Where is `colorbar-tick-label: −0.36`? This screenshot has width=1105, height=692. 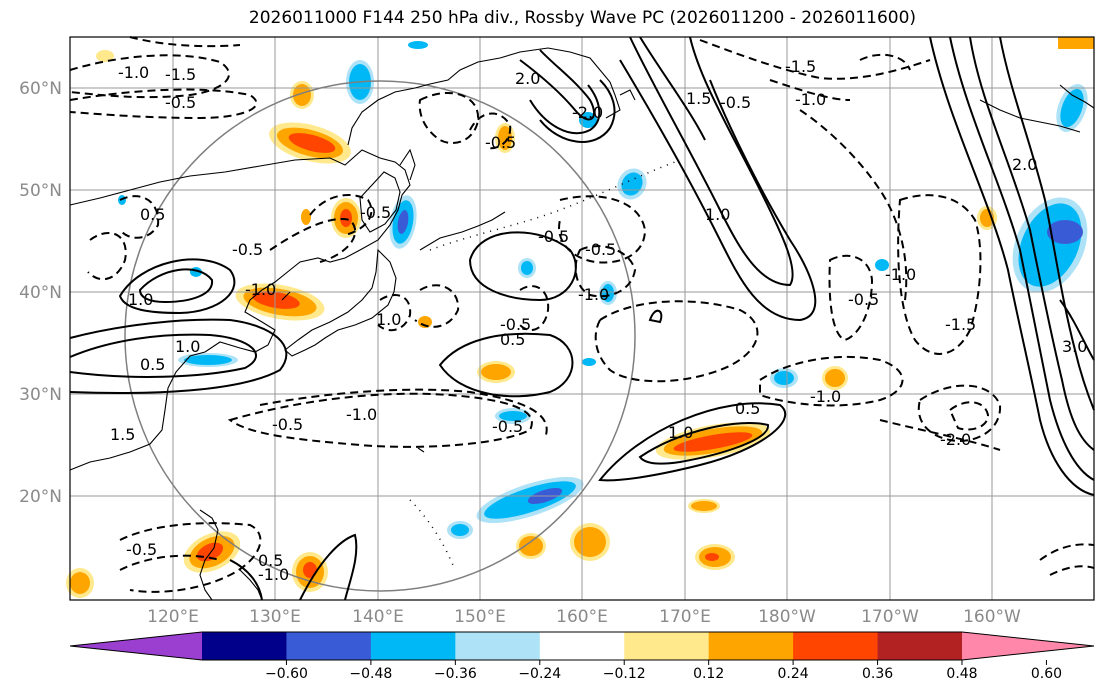 colorbar-tick-label: −0.36 is located at coordinates (455, 674).